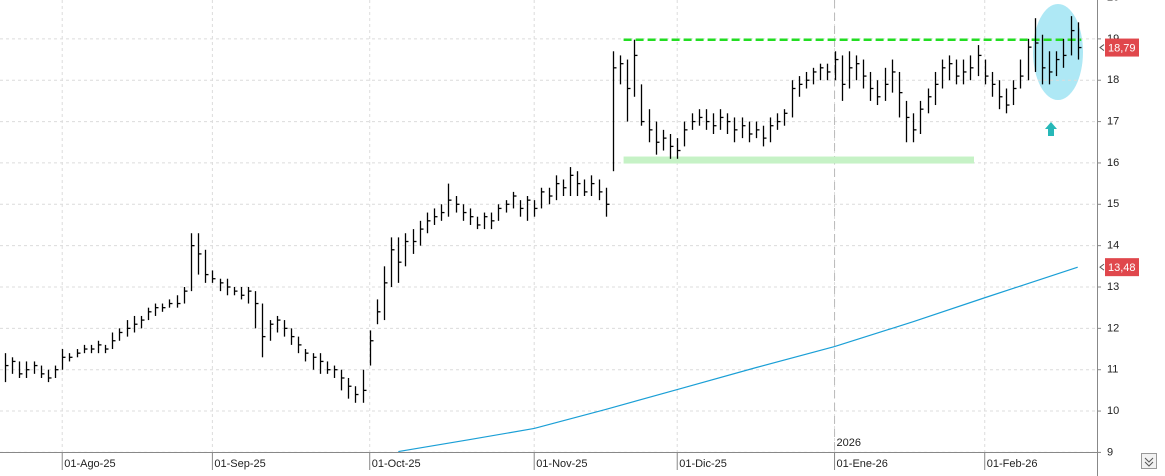 The width and height of the screenshot is (1165, 476). I want to click on corner-button, so click(1149, 461).